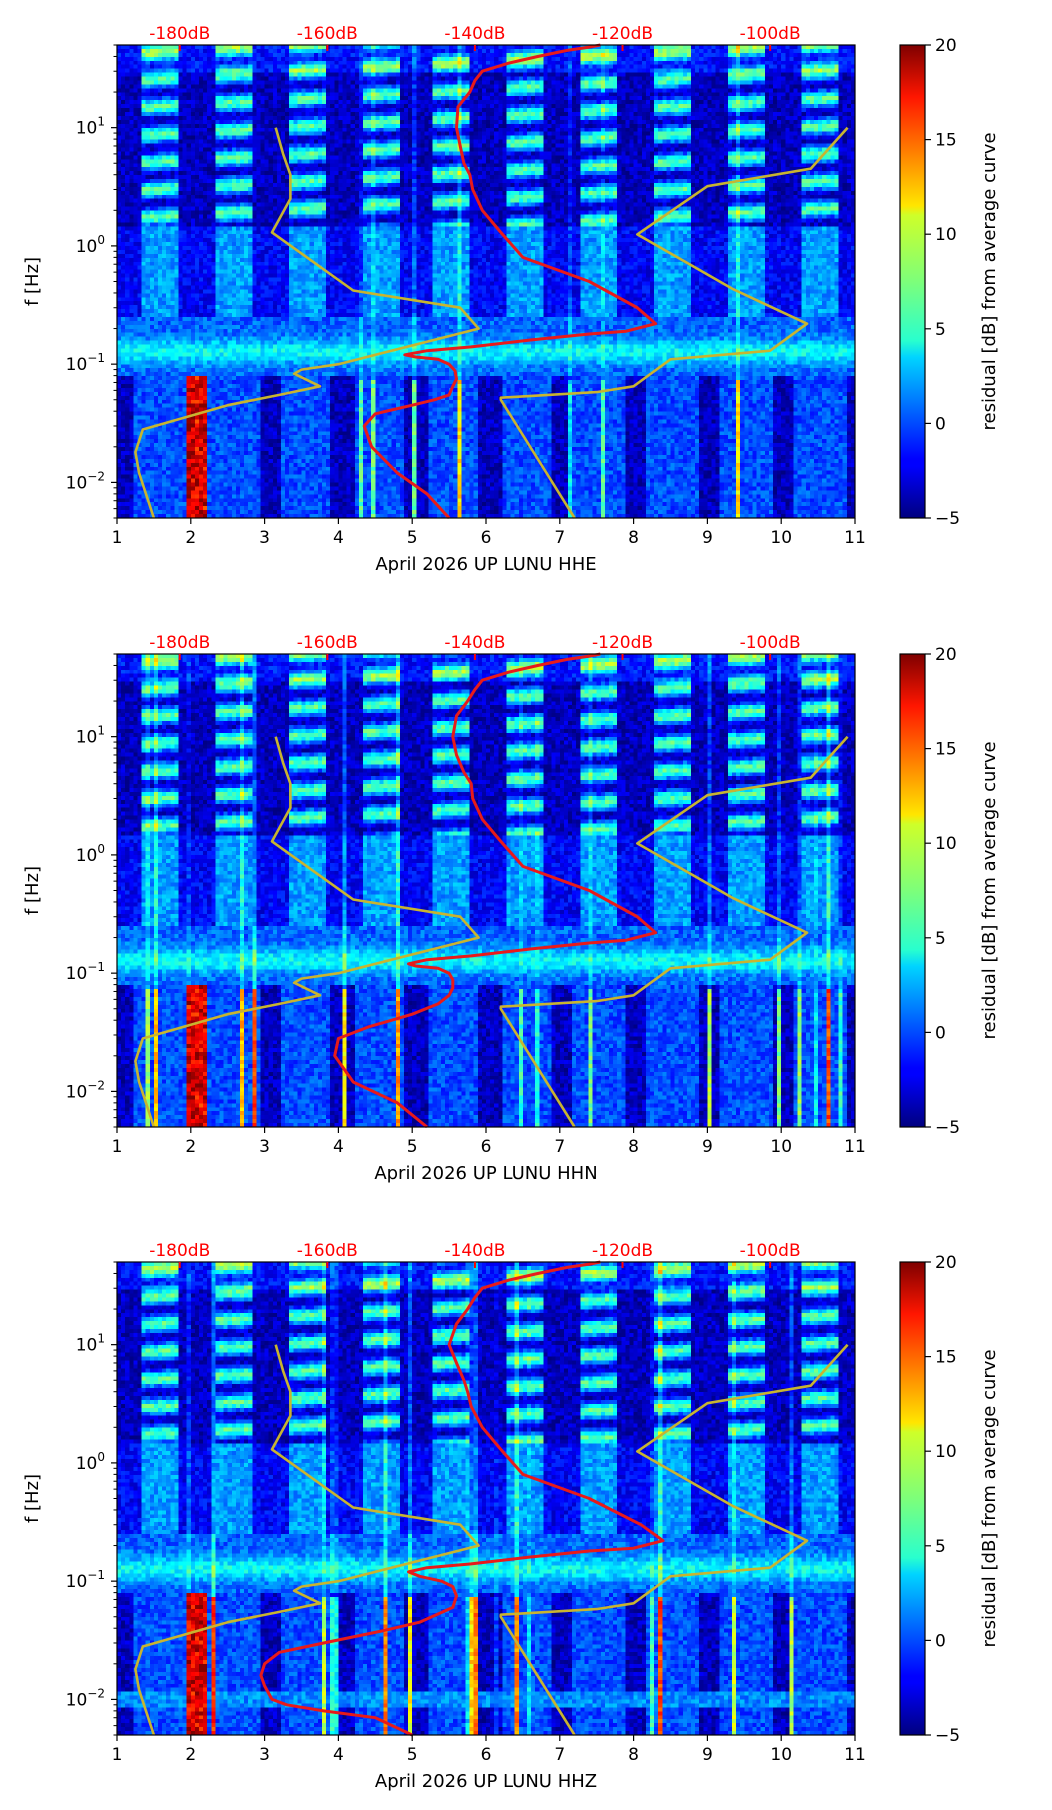 The image size is (1052, 1810). I want to click on x-axis-label: April 2026 UP LUNU HHZ, so click(486, 1781).